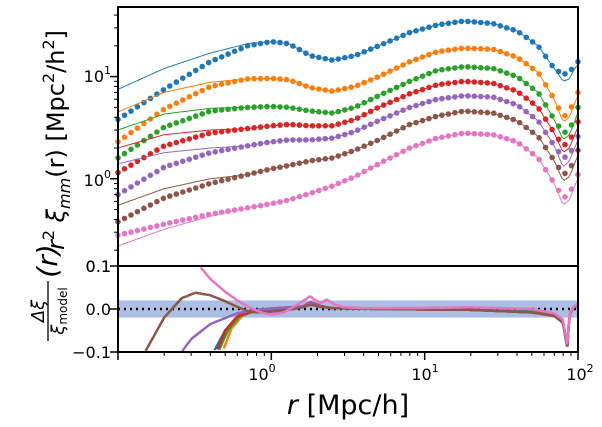  What do you see at coordinates (261, 373) in the screenshot?
I see `xtick-label-1: 100` at bounding box center [261, 373].